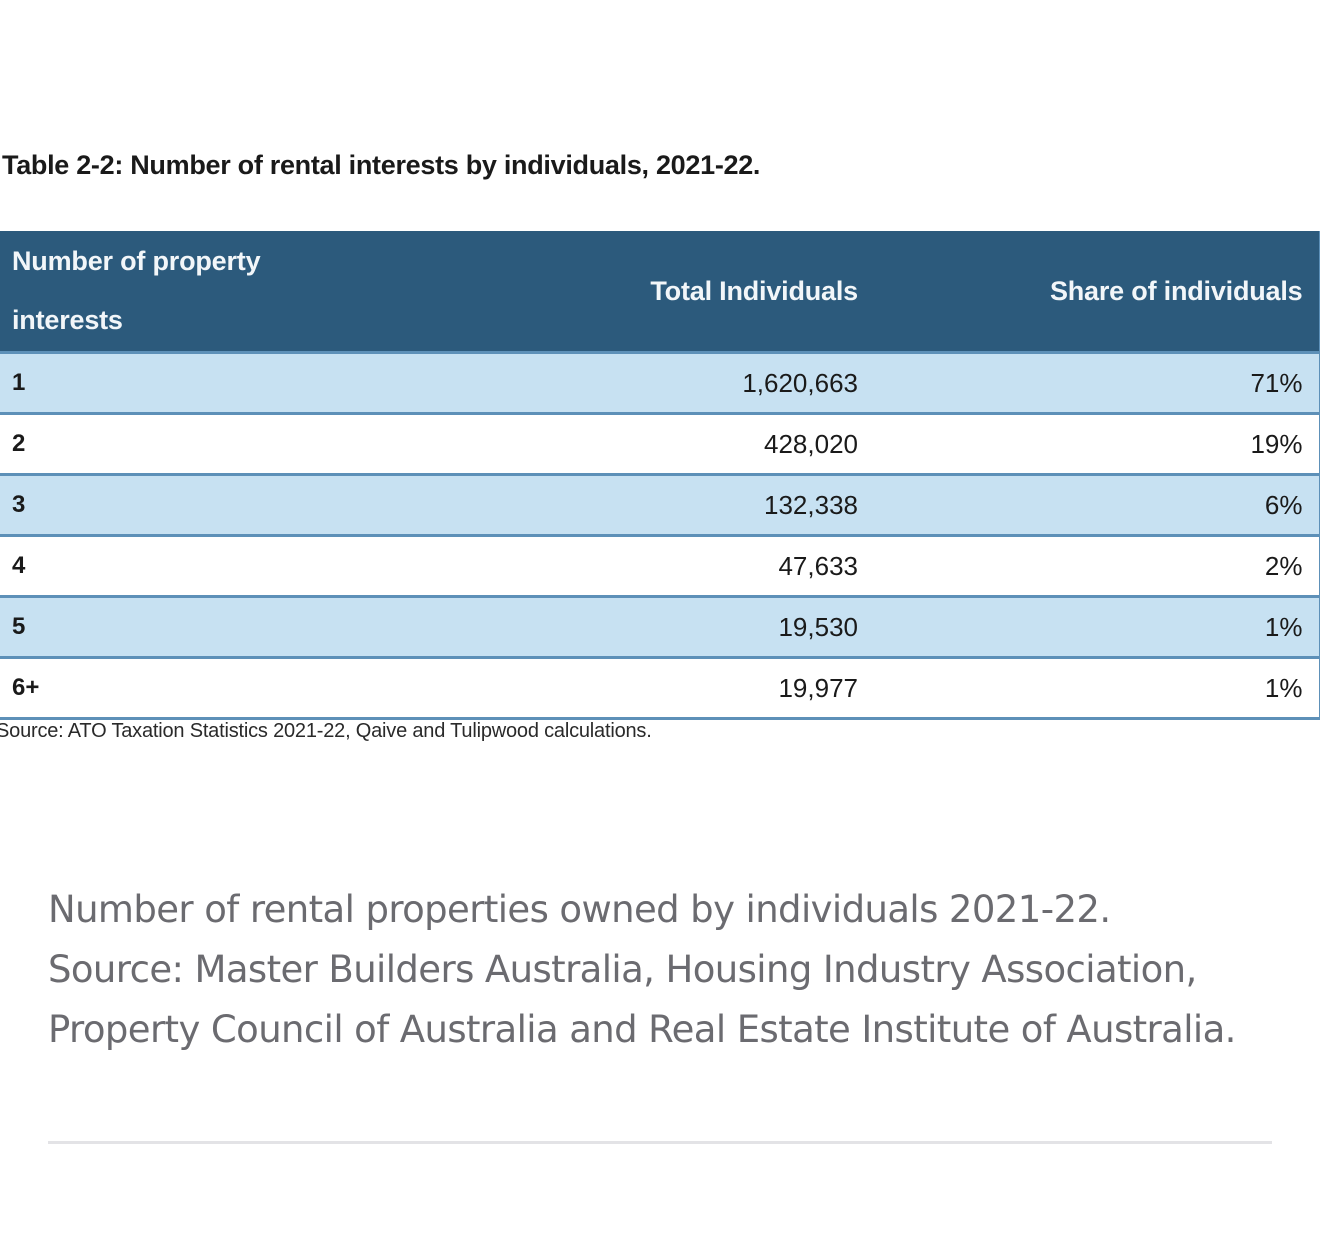 Image resolution: width=1320 pixels, height=1236 pixels. Describe the element at coordinates (280, 626) in the screenshot. I see `cell-interests: 5` at that location.